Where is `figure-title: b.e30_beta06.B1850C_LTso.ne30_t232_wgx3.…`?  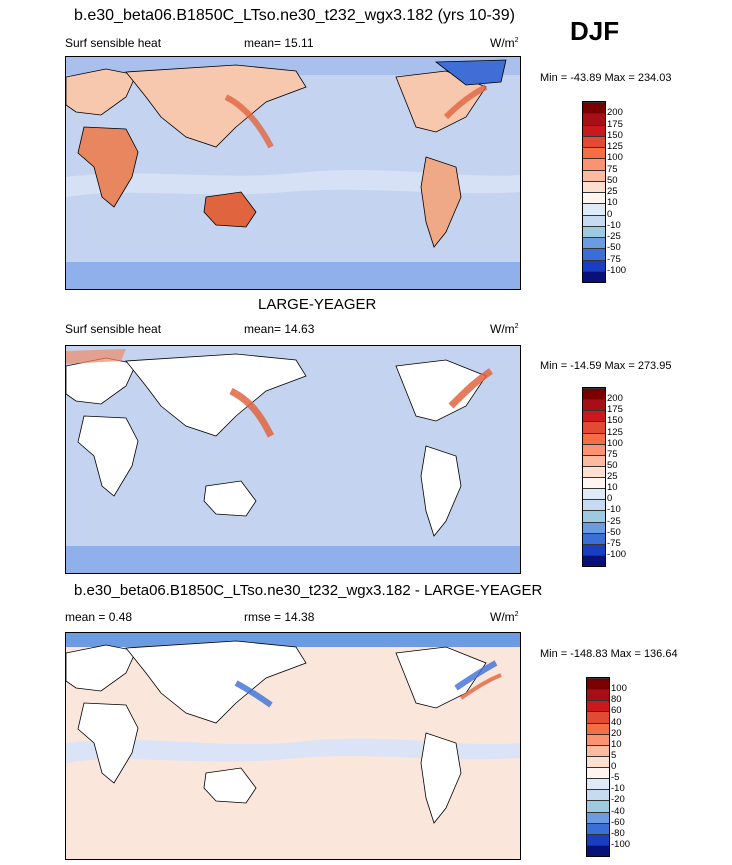
figure-title: b.e30_beta06.B1850C_LTso.ne30_t232_wgx3.… is located at coordinates (294, 15).